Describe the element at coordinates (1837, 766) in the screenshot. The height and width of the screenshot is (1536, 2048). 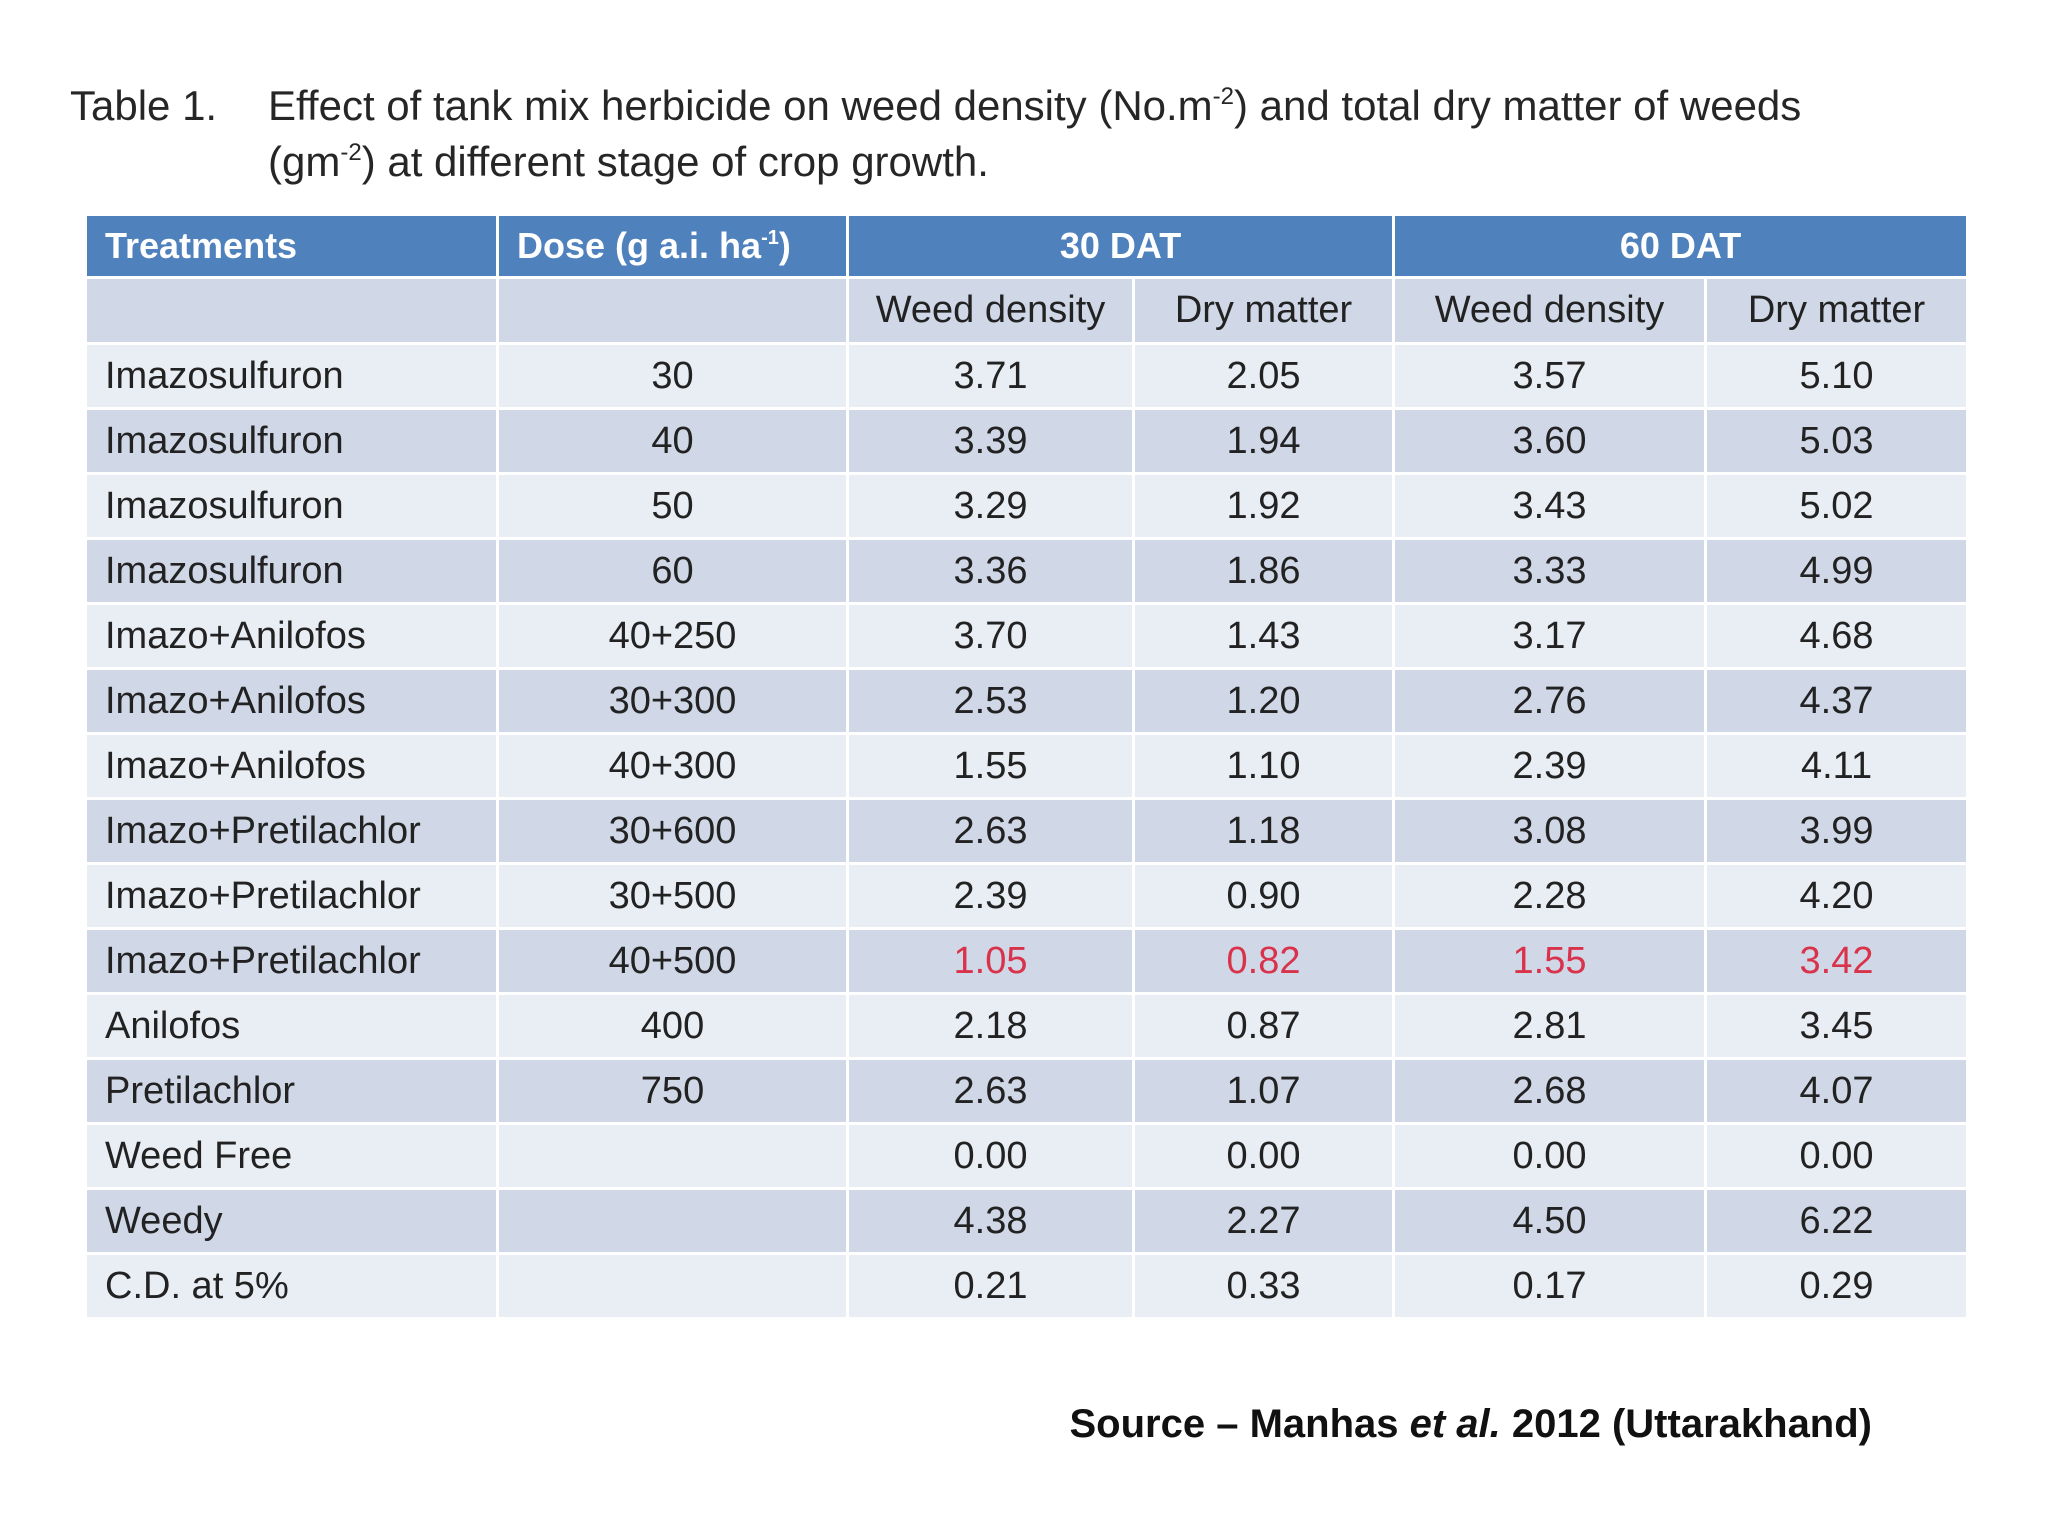
I see `dry-matter-60-cell: 4.11` at that location.